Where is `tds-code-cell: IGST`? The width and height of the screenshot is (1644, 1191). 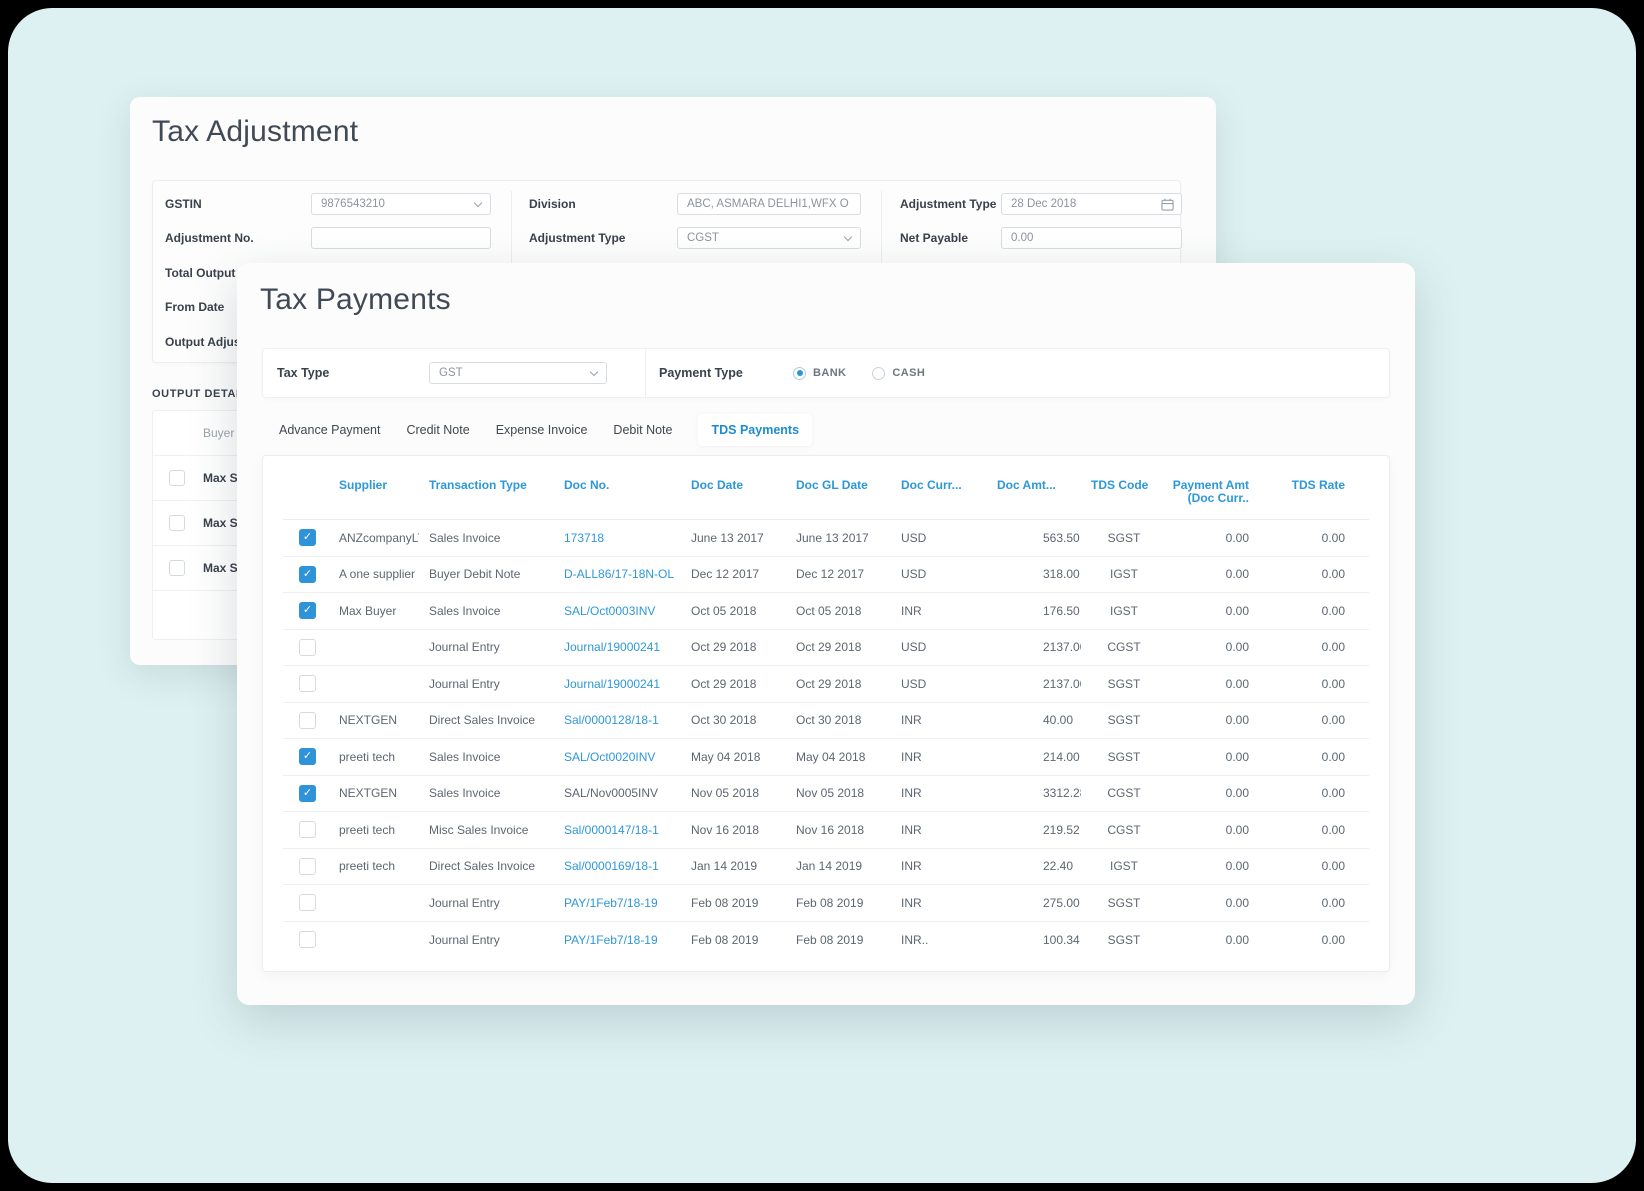 tds-code-cell: IGST is located at coordinates (1123, 574).